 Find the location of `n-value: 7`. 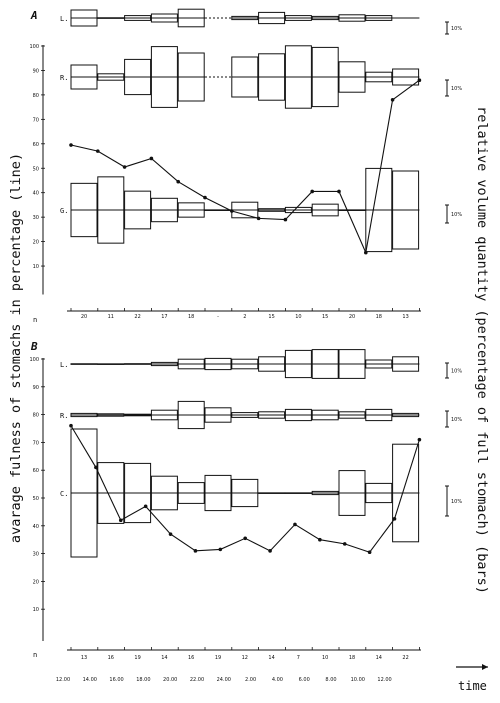

n-value: 7 is located at coordinates (298, 658).